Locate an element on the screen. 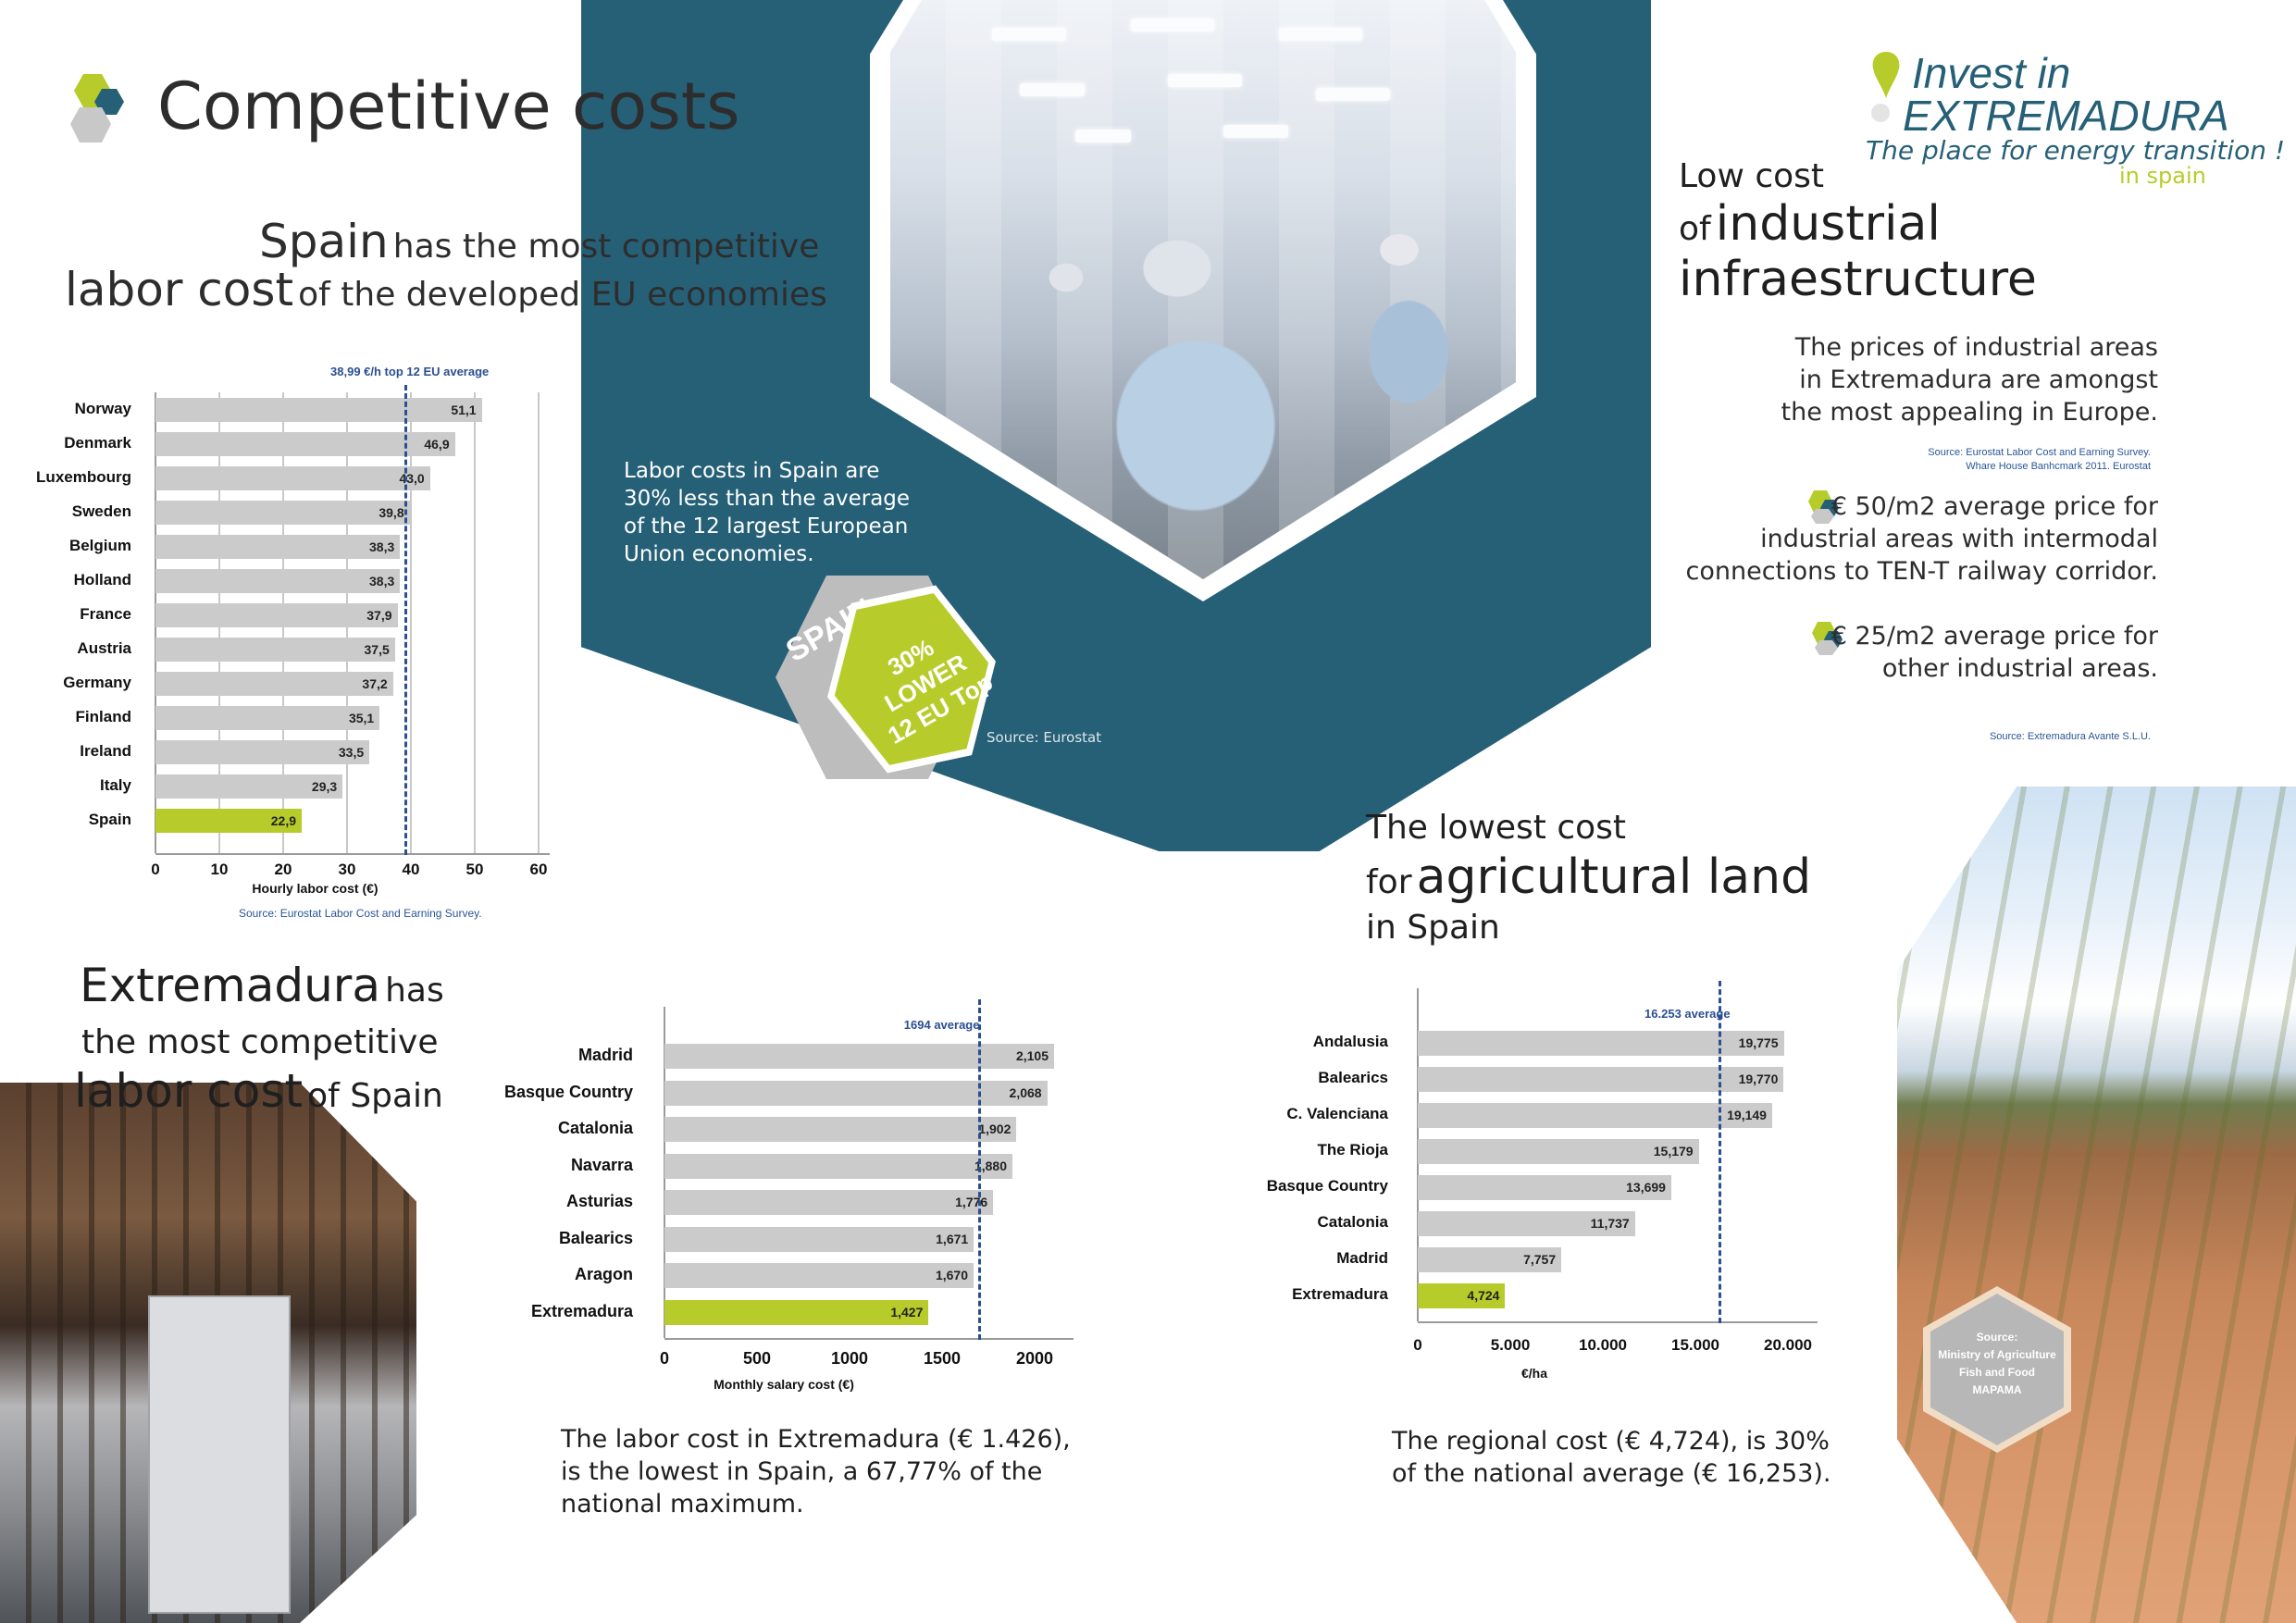 Image resolution: width=2296 pixels, height=1623 pixels. logo-hex-icon is located at coordinates (97, 108).